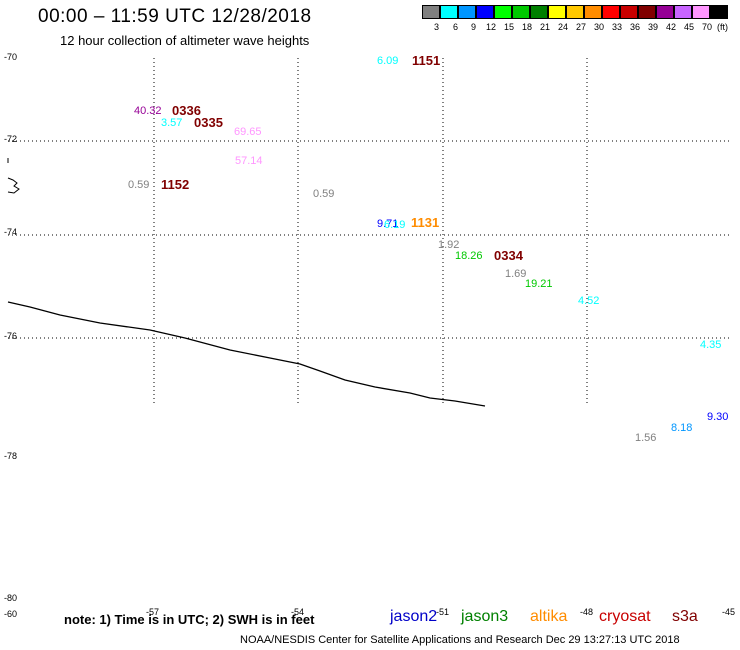 The width and height of the screenshot is (740, 650). I want to click on wave-height-value: 1.92, so click(449, 245).